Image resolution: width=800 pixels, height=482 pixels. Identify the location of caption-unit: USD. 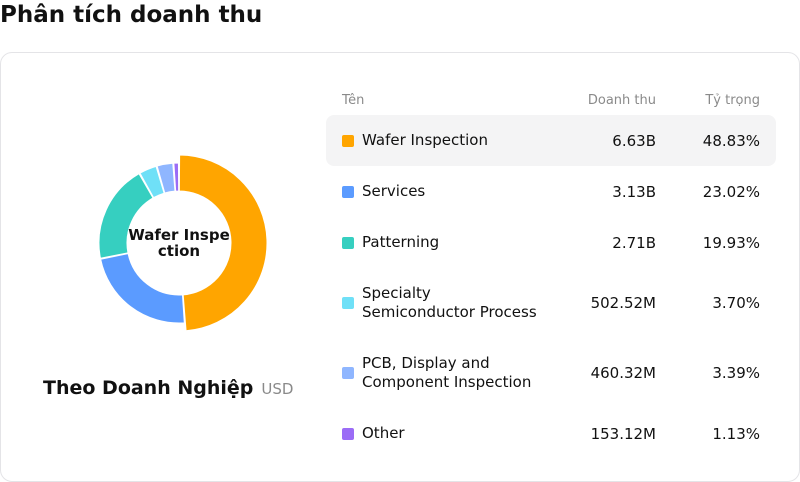
(277, 389).